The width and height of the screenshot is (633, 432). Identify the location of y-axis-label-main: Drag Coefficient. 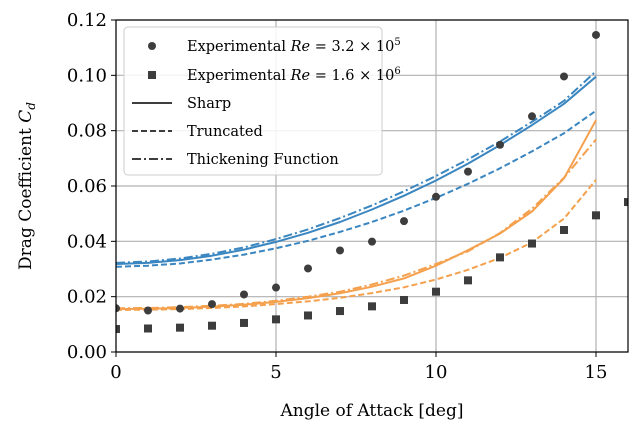
(26, 196).